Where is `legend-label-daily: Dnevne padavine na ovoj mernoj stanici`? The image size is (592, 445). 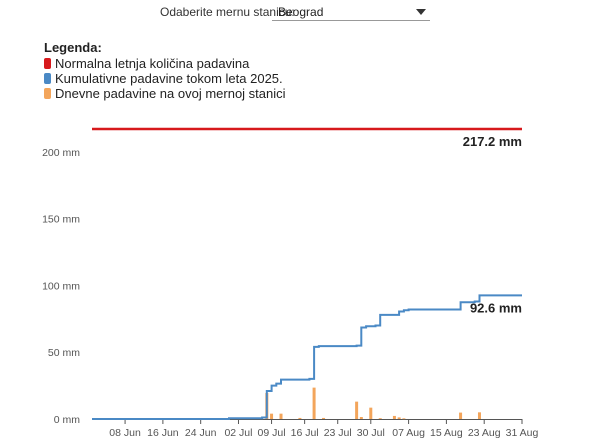
legend-label-daily: Dnevne padavine na ovoj mernoj stanici is located at coordinates (170, 93).